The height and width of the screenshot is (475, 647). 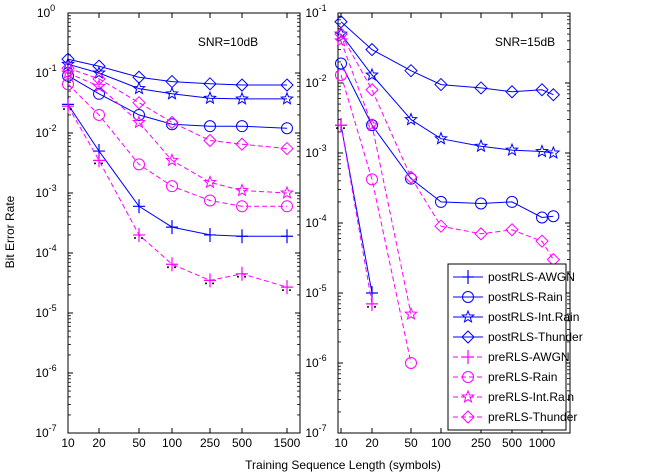 I want to click on legend-item-postrls-thunder: postRLS-Thunder, so click(x=518, y=337).